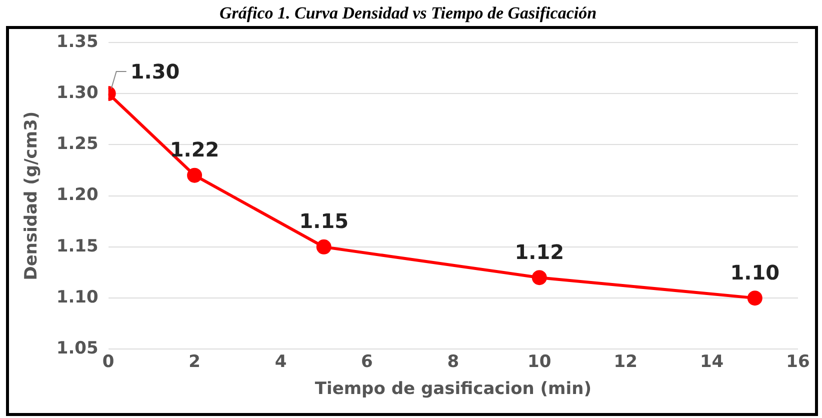 The image size is (822, 418). Describe the element at coordinates (367, 362) in the screenshot. I see `x-tick-label: 6` at that location.